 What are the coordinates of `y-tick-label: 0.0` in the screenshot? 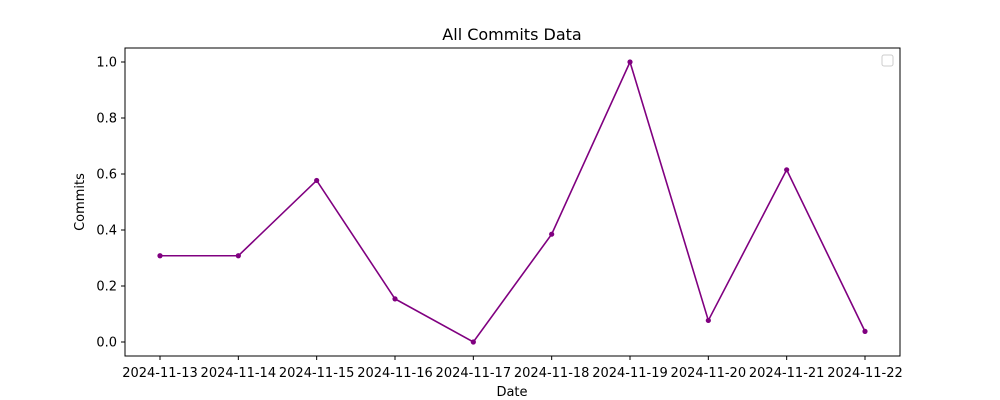 It's located at (106, 343).